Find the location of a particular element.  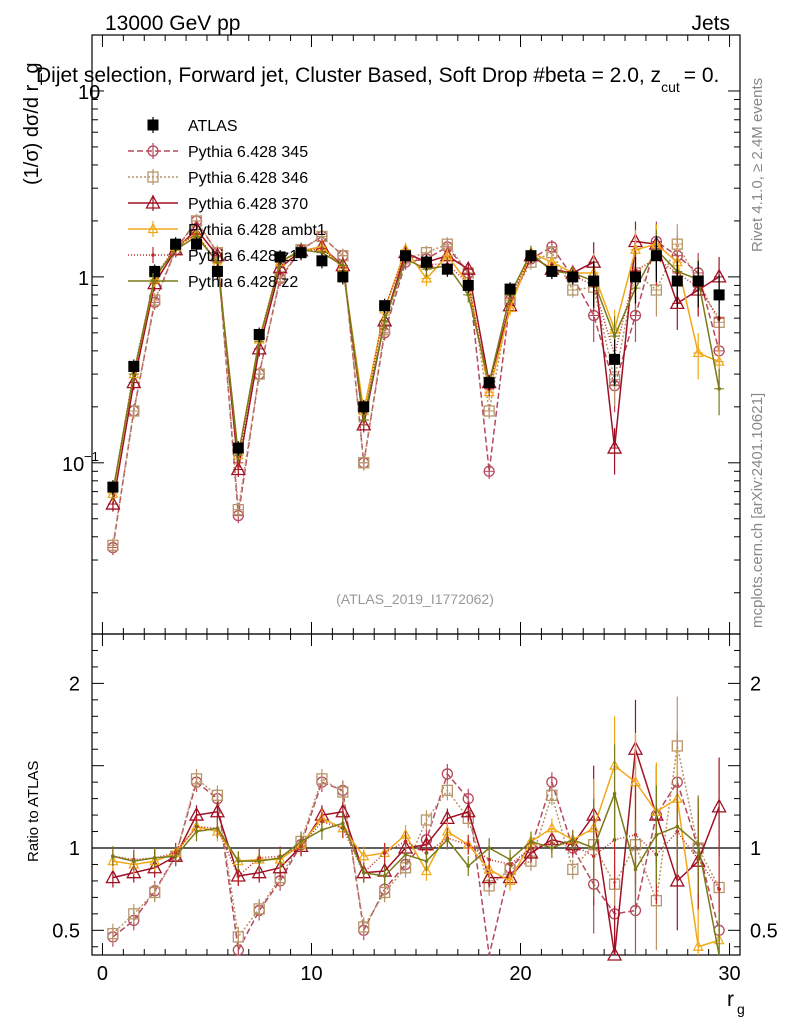

category-label: Jets is located at coordinates (710, 23).